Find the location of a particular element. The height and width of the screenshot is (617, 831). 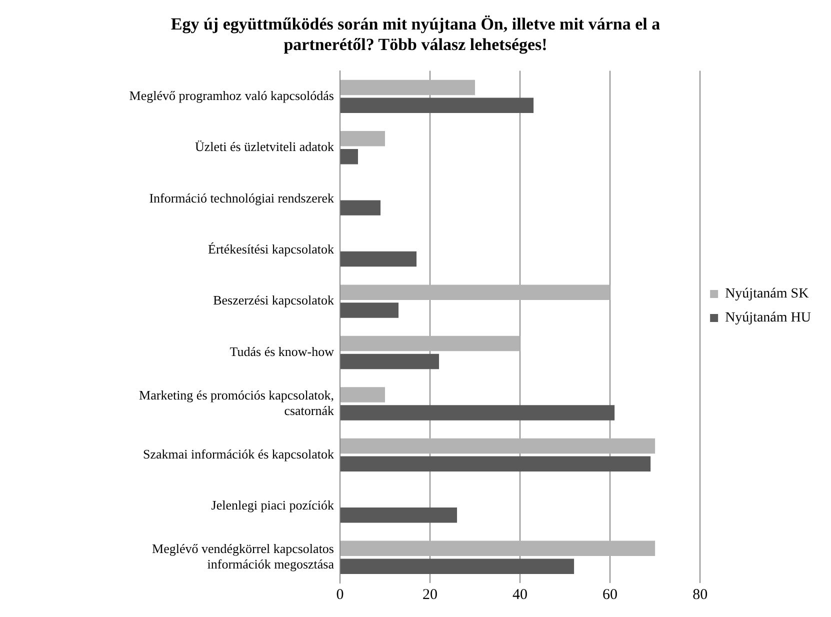

y-tick-label: Értékesítési kapcsolatok is located at coordinates (271, 248).